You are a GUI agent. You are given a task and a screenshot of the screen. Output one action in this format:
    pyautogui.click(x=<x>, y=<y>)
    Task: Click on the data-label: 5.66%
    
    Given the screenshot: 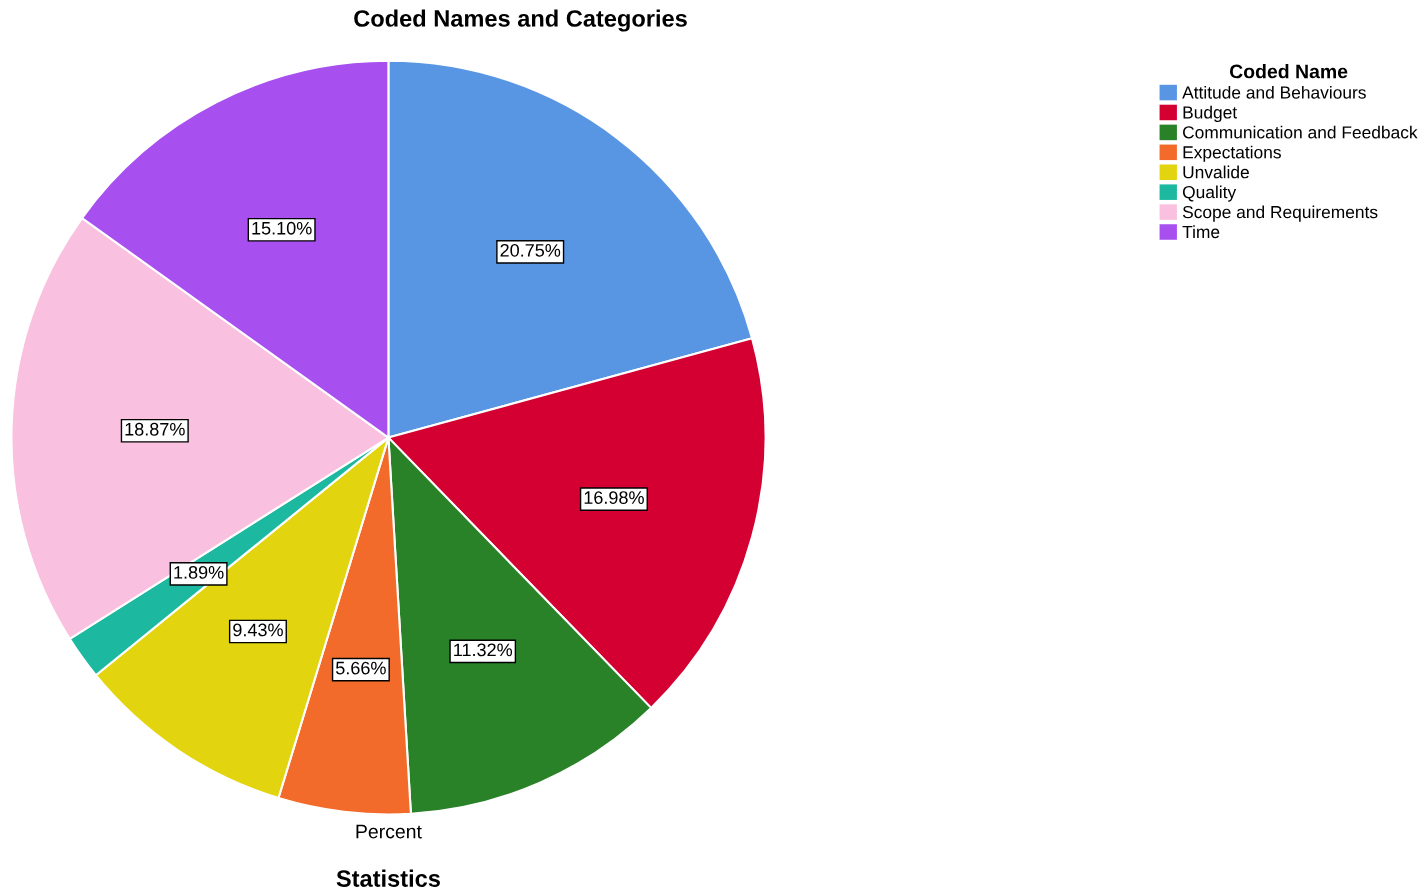 What is the action you would take?
    pyautogui.click(x=361, y=668)
    